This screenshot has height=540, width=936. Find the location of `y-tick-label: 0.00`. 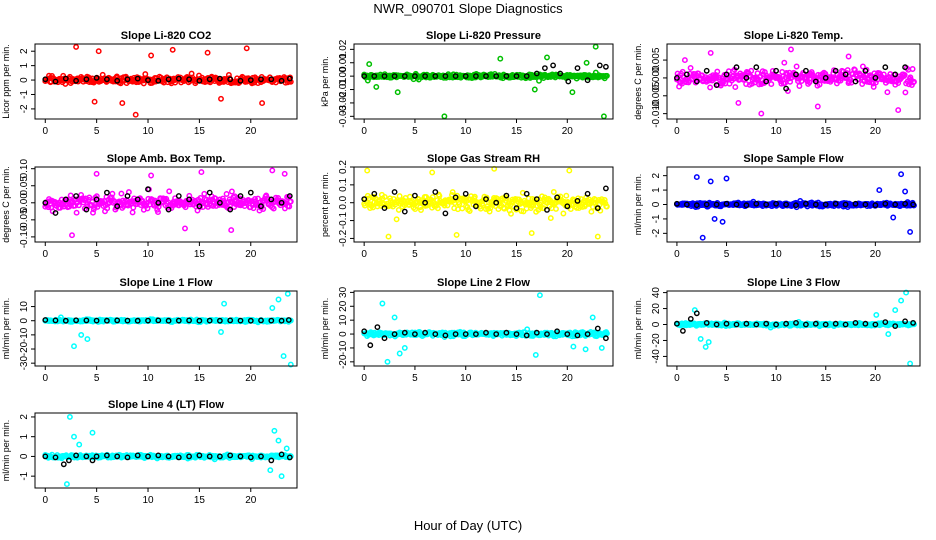

y-tick-label: 0.00 is located at coordinates (24, 203).